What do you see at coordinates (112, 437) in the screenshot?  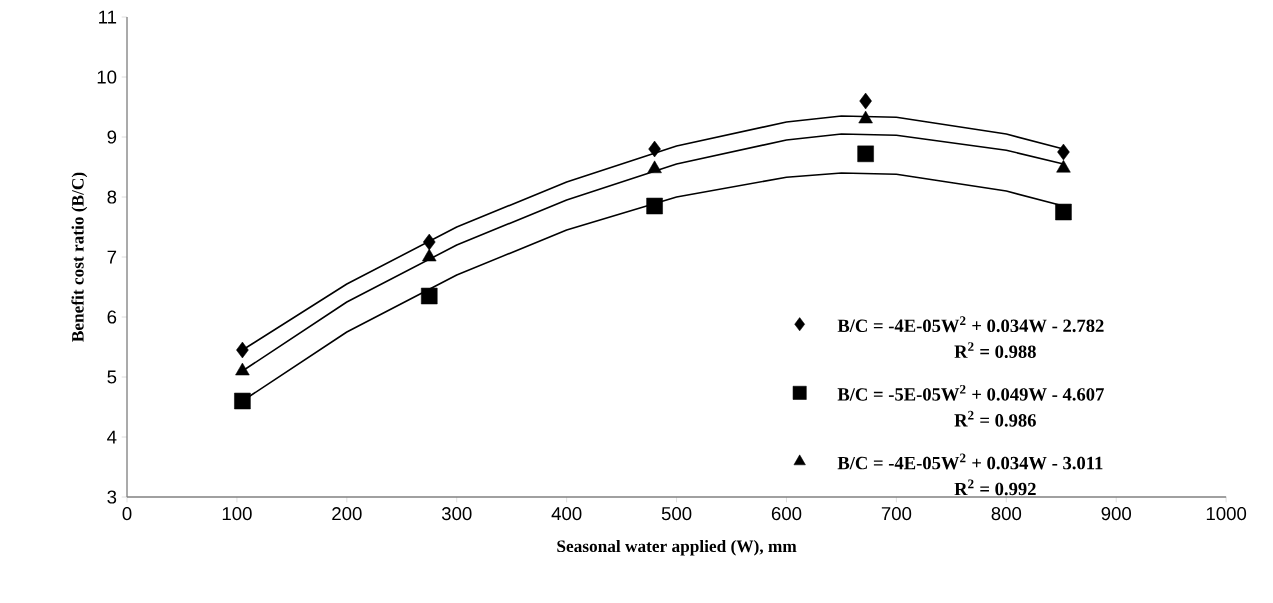 I see `y-tick-label: 4` at bounding box center [112, 437].